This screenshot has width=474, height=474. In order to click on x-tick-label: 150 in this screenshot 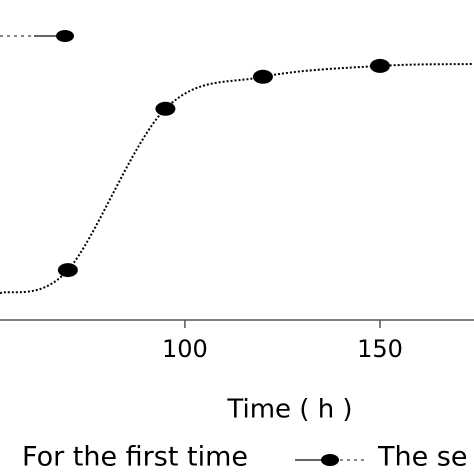, I will do `click(380, 349)`.